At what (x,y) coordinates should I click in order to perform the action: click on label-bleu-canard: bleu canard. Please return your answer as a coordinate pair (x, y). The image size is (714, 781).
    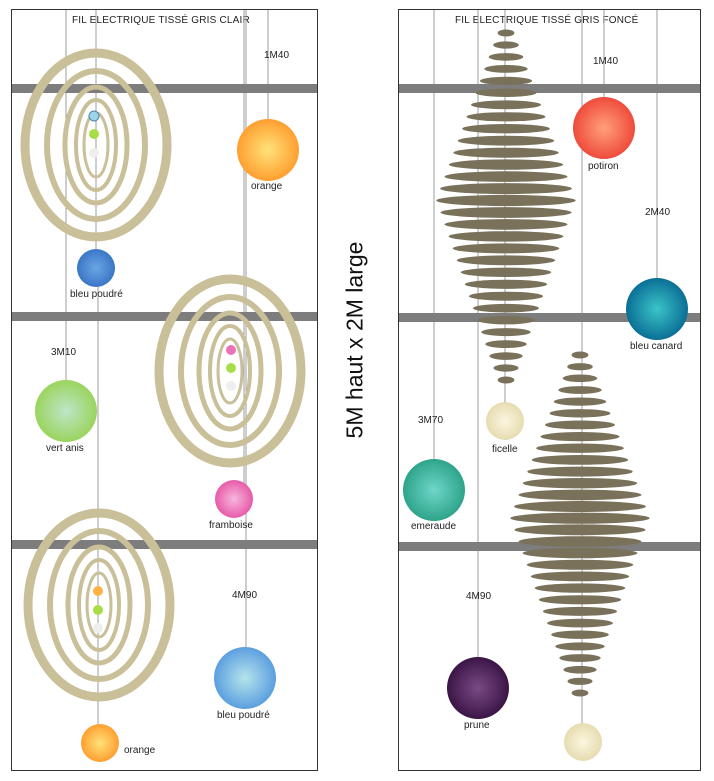
    Looking at the image, I should click on (656, 346).